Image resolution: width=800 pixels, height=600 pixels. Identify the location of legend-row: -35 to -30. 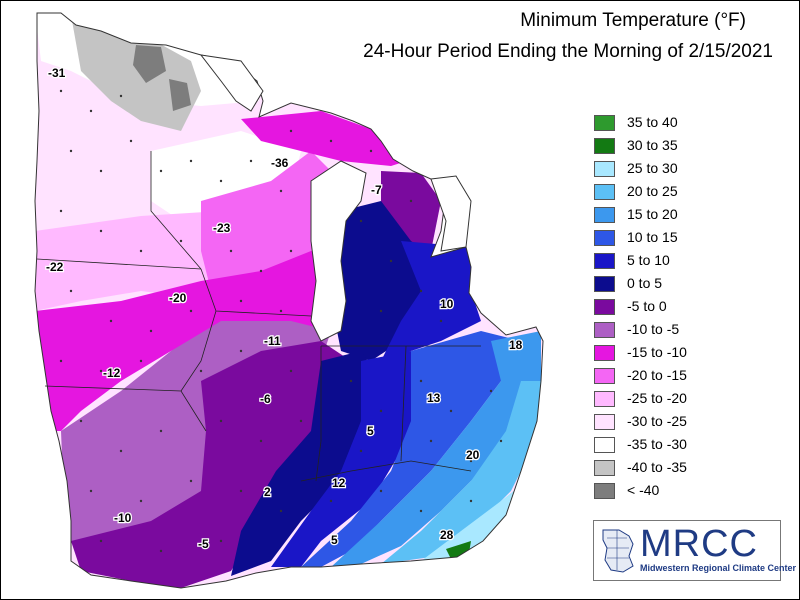
(674, 444).